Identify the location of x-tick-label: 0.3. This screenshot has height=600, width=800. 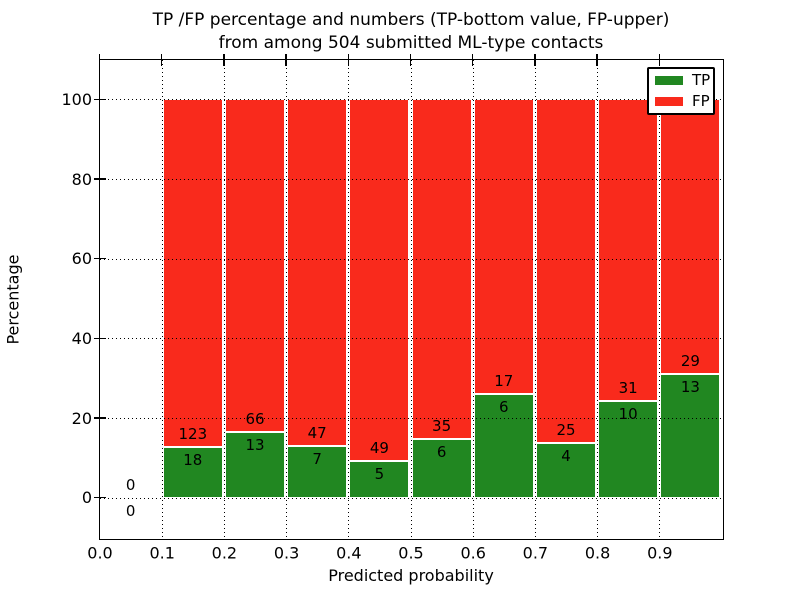
(286, 553).